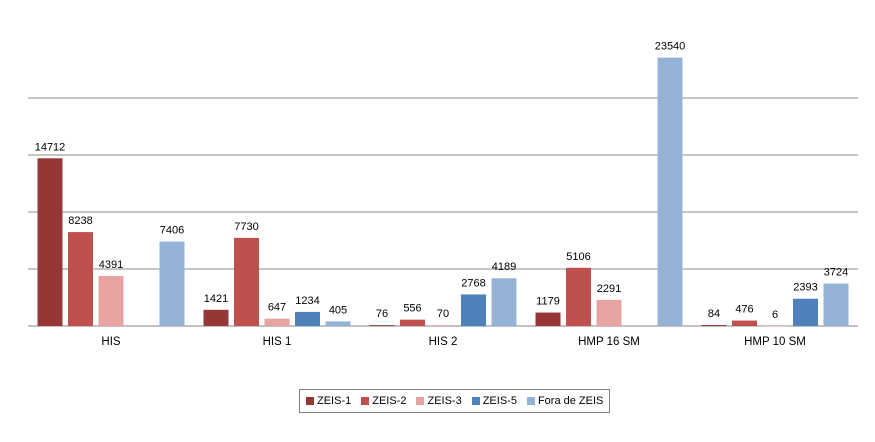 The width and height of the screenshot is (875, 442). What do you see at coordinates (609, 342) in the screenshot?
I see `category-label: HMP 16 SM` at bounding box center [609, 342].